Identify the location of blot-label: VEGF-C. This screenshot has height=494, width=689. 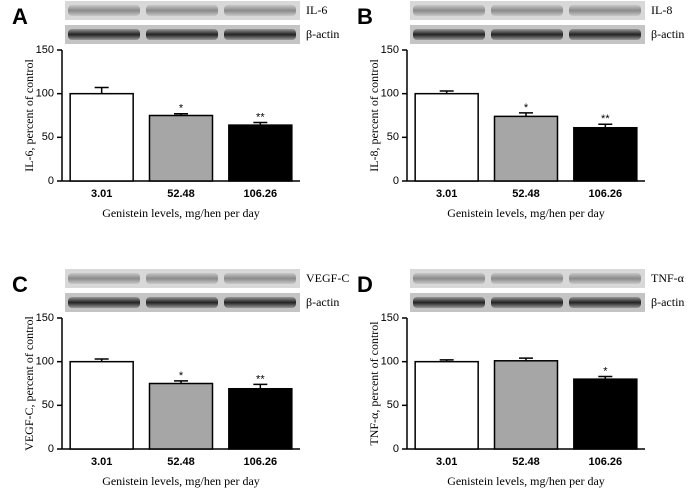
(327, 278).